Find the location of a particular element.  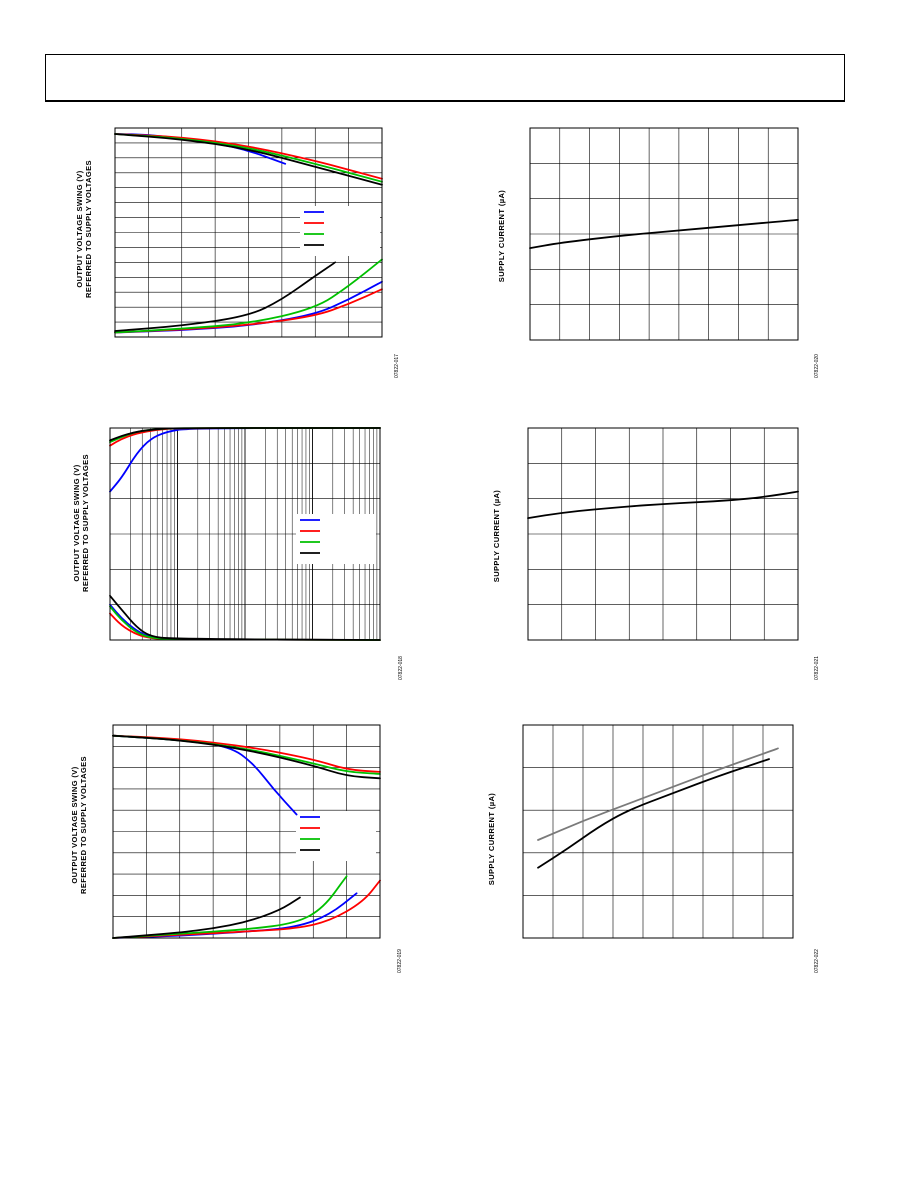

figure-id: 07822-019 is located at coordinates (400, 961).